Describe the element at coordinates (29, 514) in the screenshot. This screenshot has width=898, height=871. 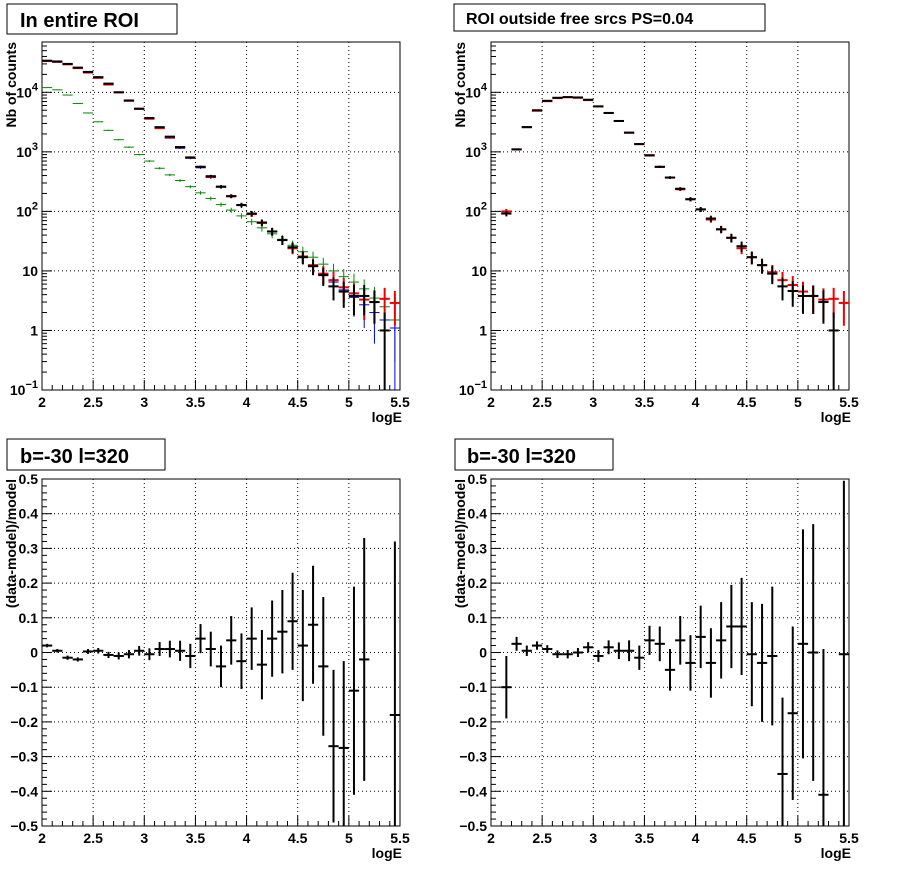
I see `y-tick-label: 0.4` at that location.